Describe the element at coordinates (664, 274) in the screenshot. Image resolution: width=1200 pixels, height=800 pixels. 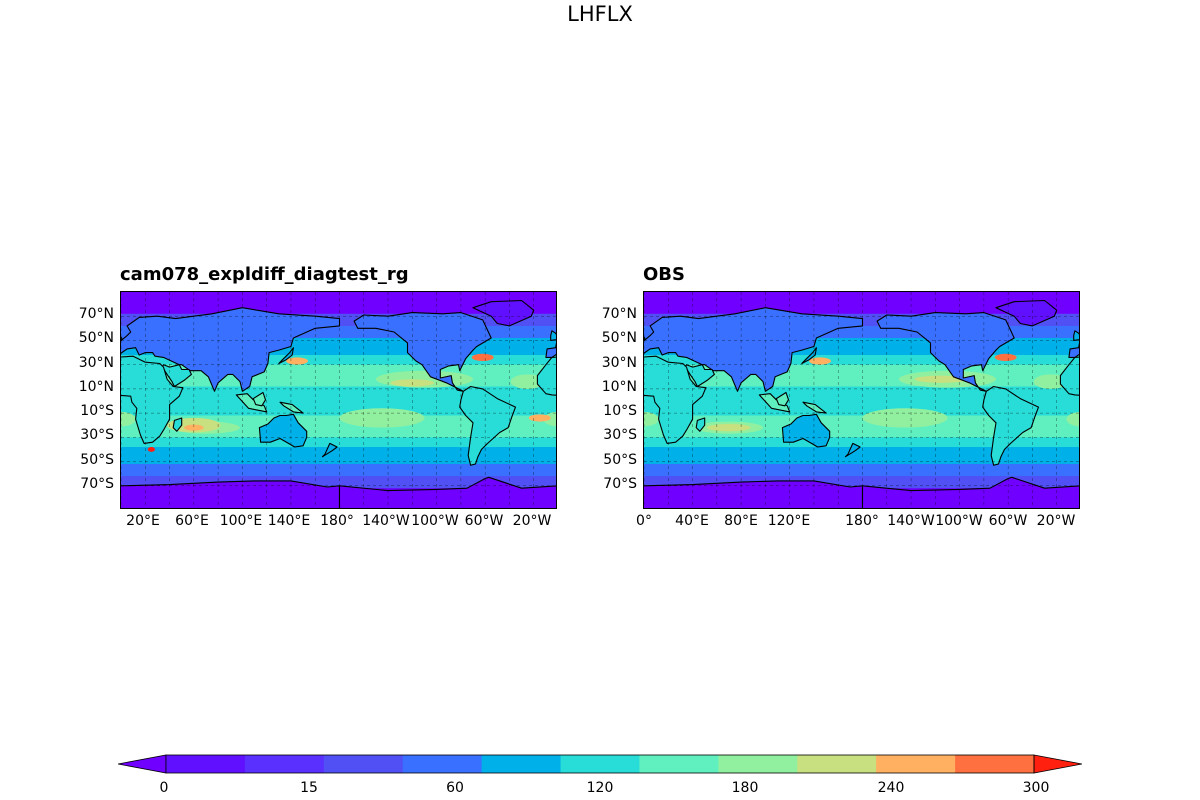
I see `obs-panel-title: OBS` at that location.